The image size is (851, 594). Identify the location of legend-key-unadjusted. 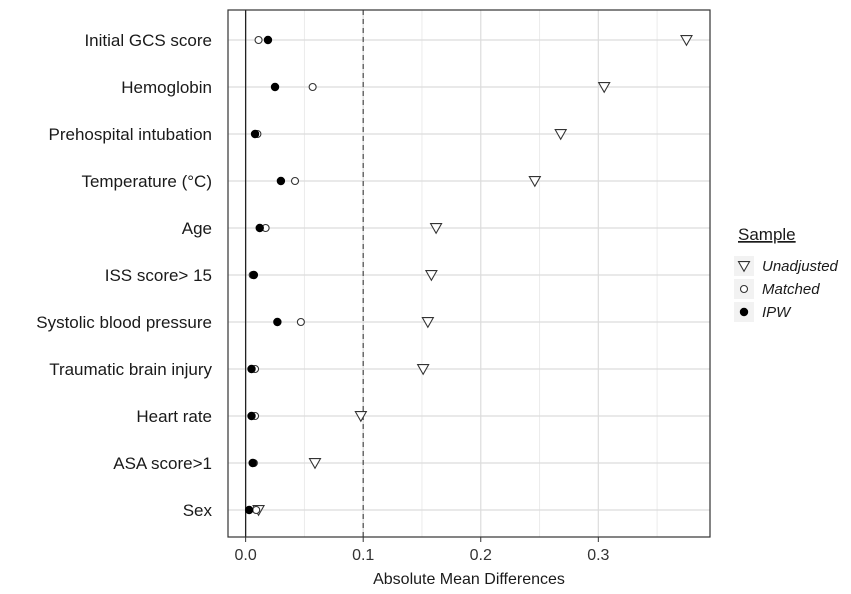
(744, 267).